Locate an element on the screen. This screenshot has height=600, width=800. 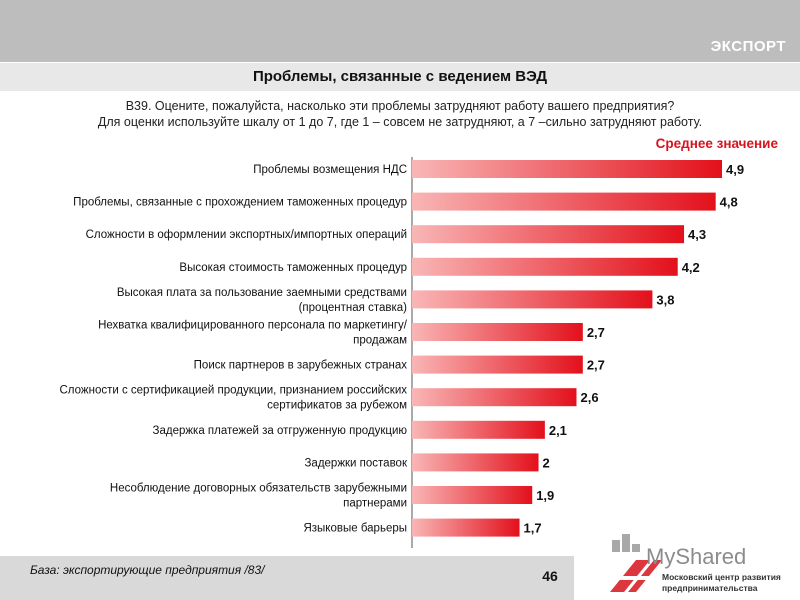
bar-value-label: 4,8 is located at coordinates (729, 202).